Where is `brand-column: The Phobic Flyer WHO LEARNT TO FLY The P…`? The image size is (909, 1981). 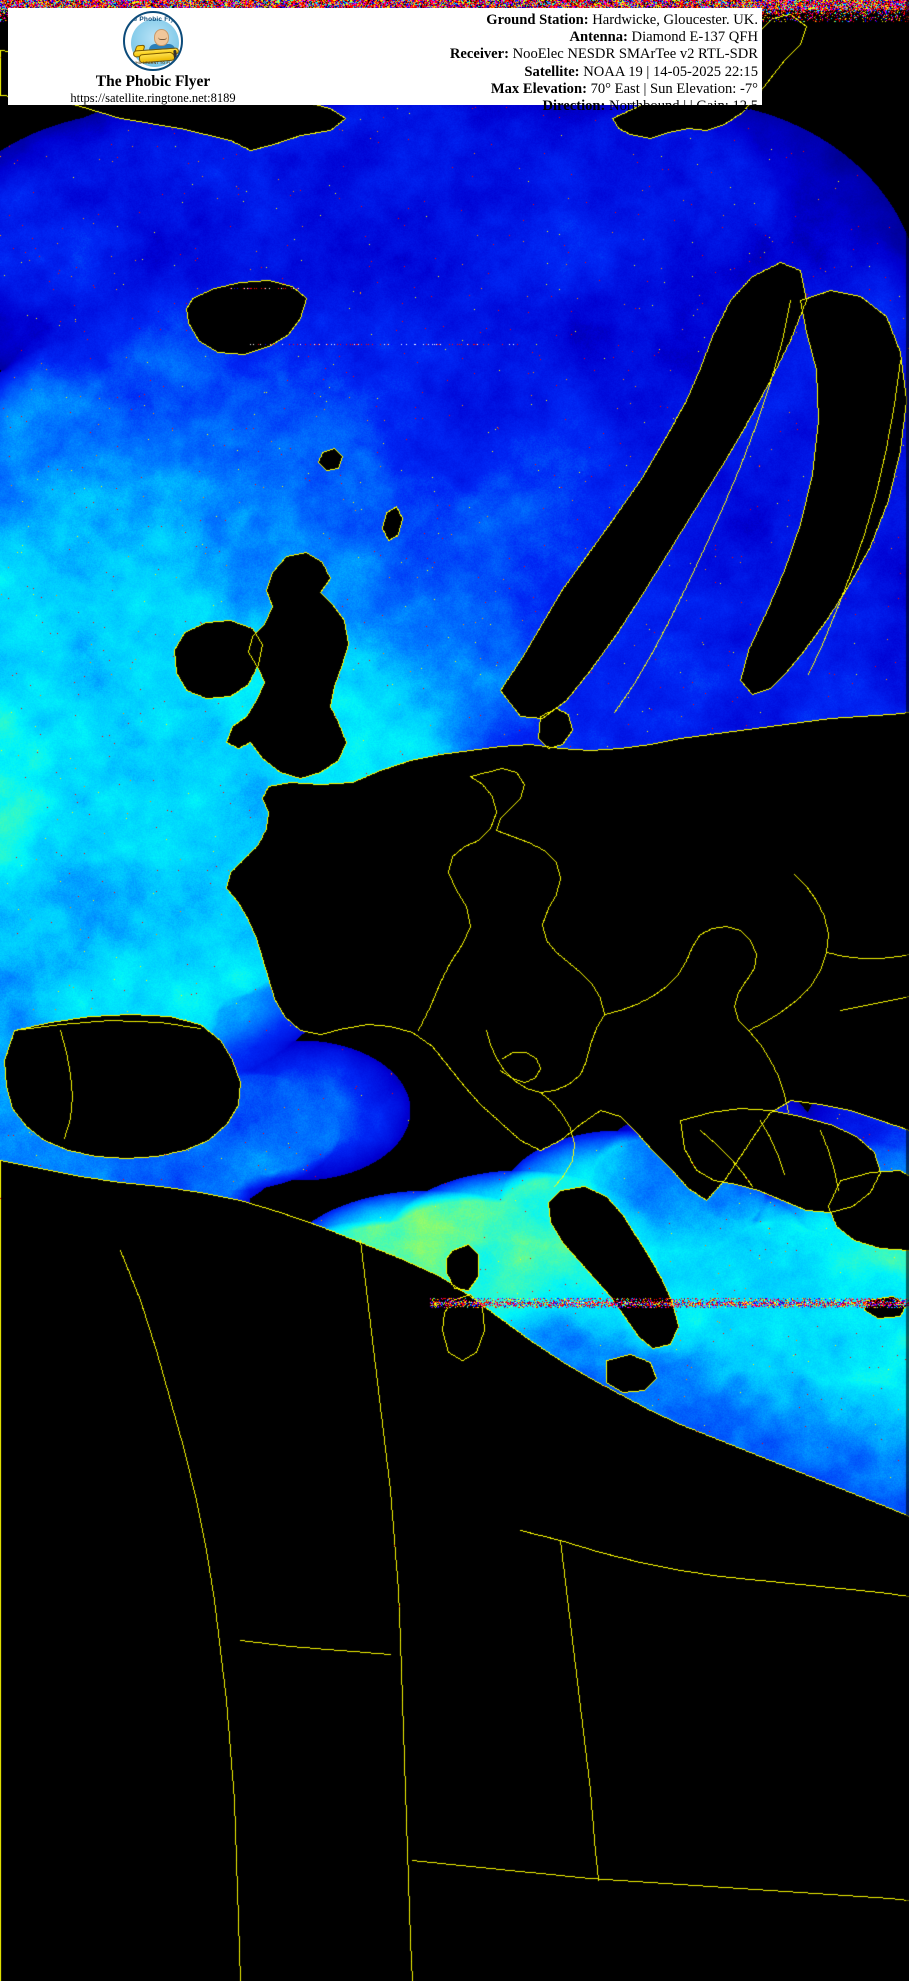 brand-column: The Phobic Flyer WHO LEARNT TO FLY The P… is located at coordinates (153, 56).